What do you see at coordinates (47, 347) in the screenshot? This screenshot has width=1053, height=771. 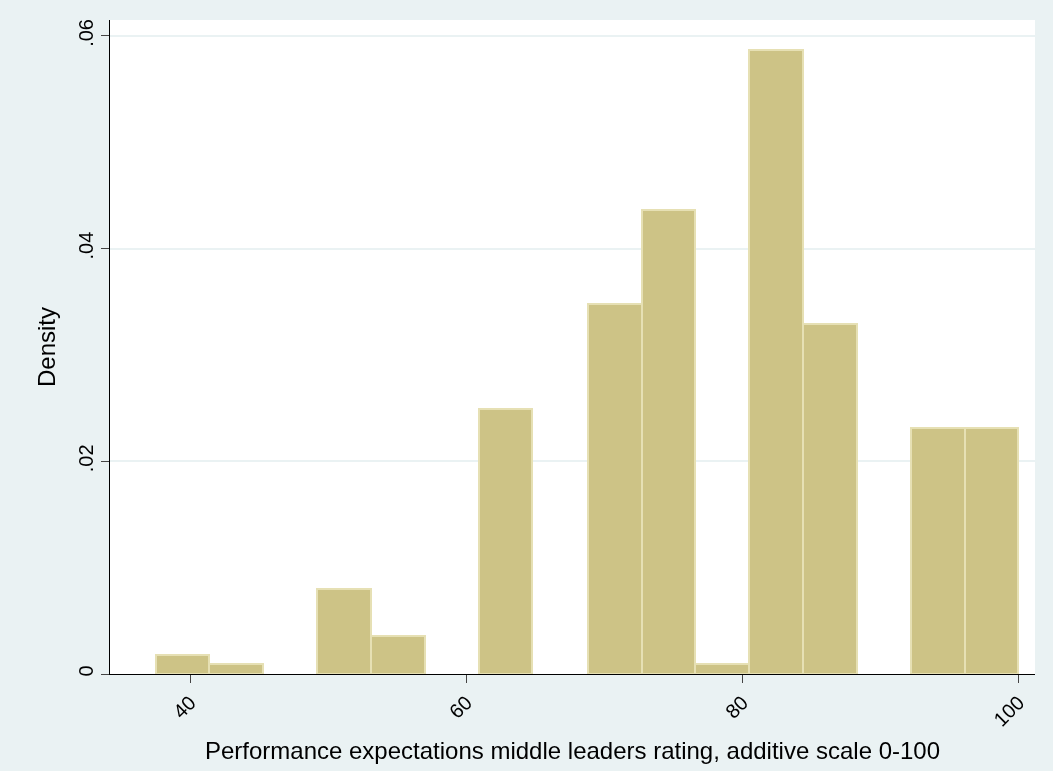 I see `y-axis-title: Density` at bounding box center [47, 347].